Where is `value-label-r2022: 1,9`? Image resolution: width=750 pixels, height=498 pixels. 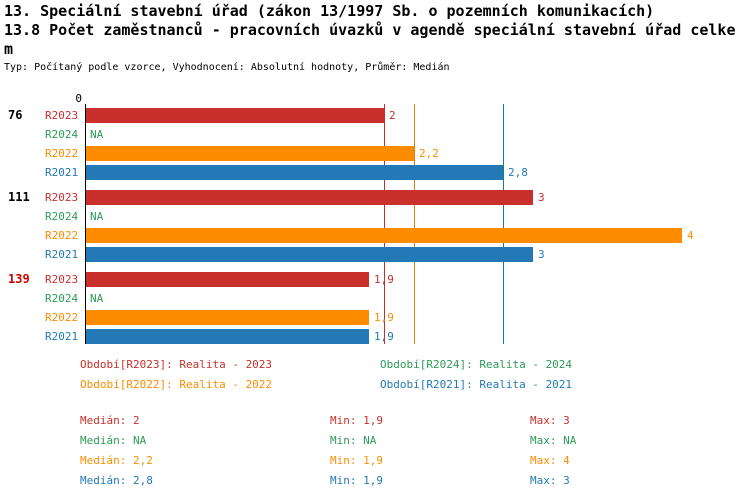 value-label-r2022: 1,9 is located at coordinates (384, 317).